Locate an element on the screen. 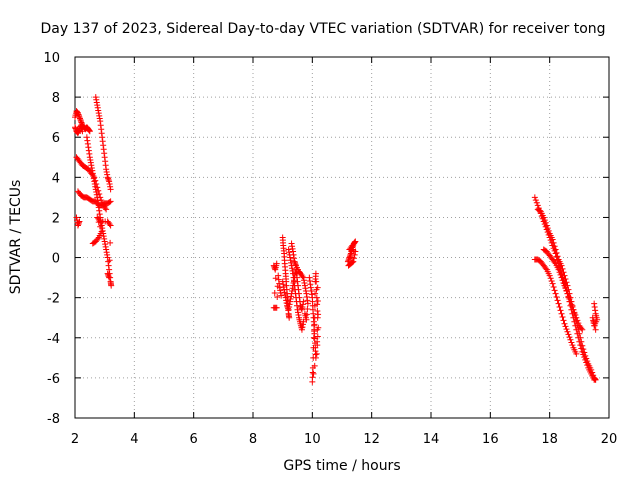 Image resolution: width=640 pixels, height=480 pixels. x-tick-label: 18 is located at coordinates (549, 439).